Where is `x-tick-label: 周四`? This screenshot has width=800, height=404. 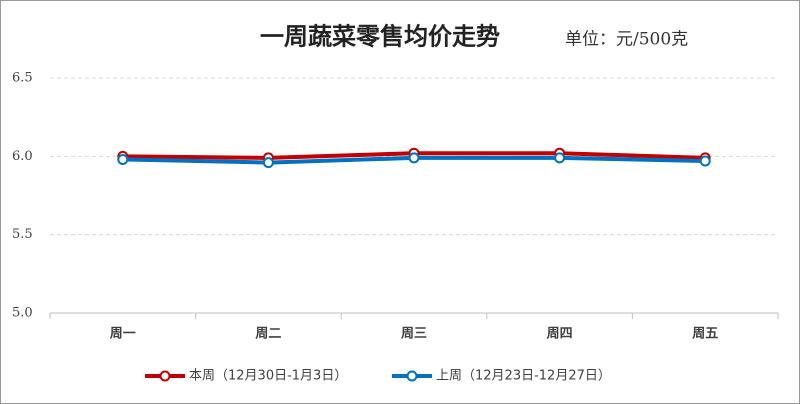 x-tick-label: 周四 is located at coordinates (560, 334).